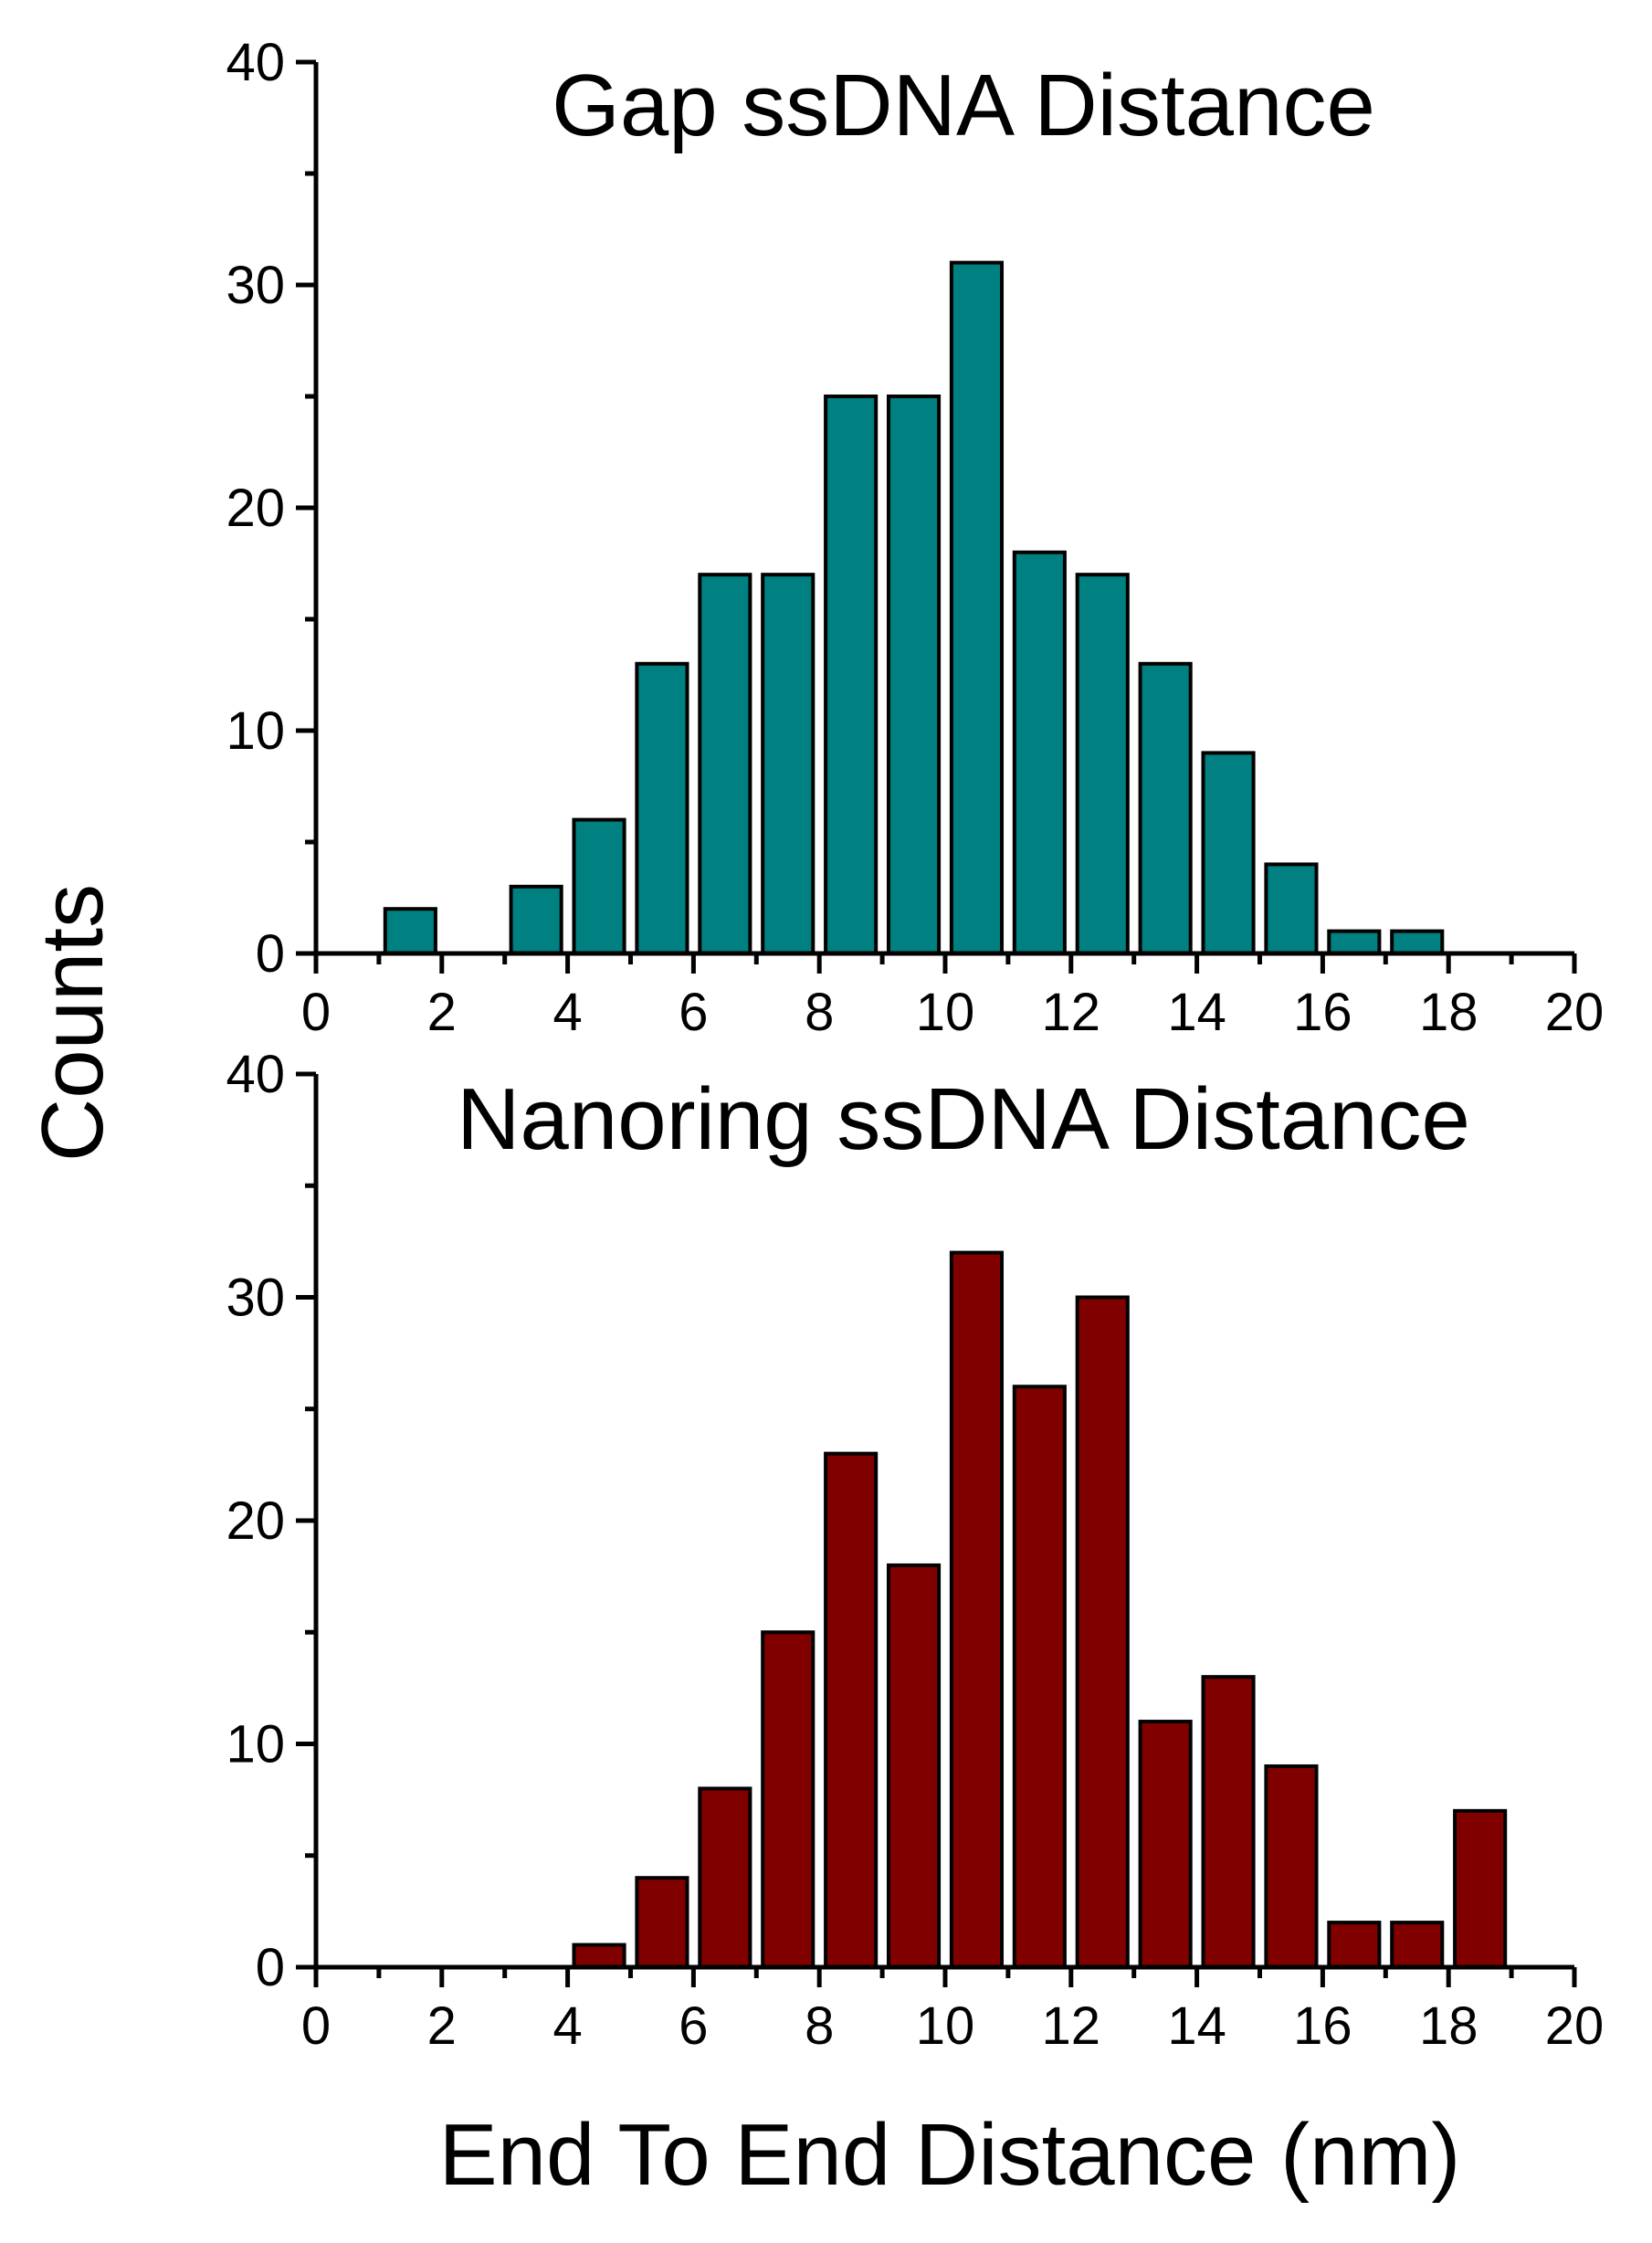 The width and height of the screenshot is (1652, 2243). Describe the element at coordinates (1196, 1013) in the screenshot. I see `gap-x-tick-label-7: 14` at that location.